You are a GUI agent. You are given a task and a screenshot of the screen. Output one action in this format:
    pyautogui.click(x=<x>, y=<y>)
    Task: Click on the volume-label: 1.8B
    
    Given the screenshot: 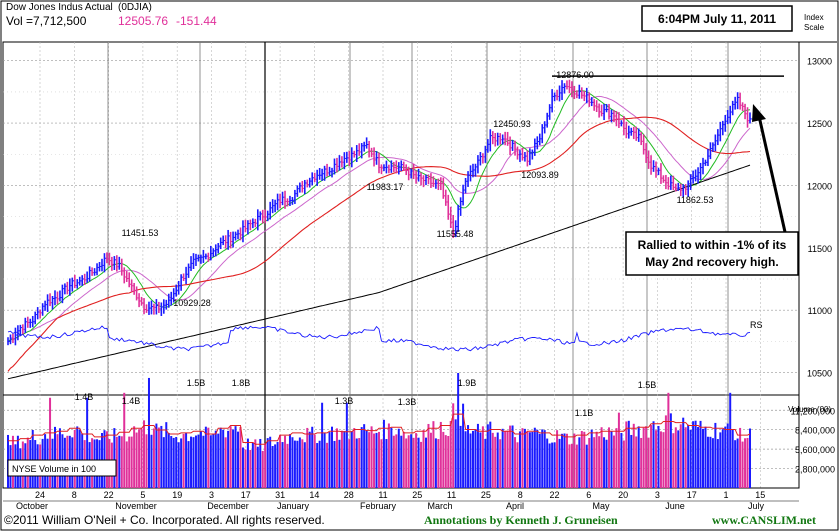 What is the action you would take?
    pyautogui.click(x=241, y=383)
    